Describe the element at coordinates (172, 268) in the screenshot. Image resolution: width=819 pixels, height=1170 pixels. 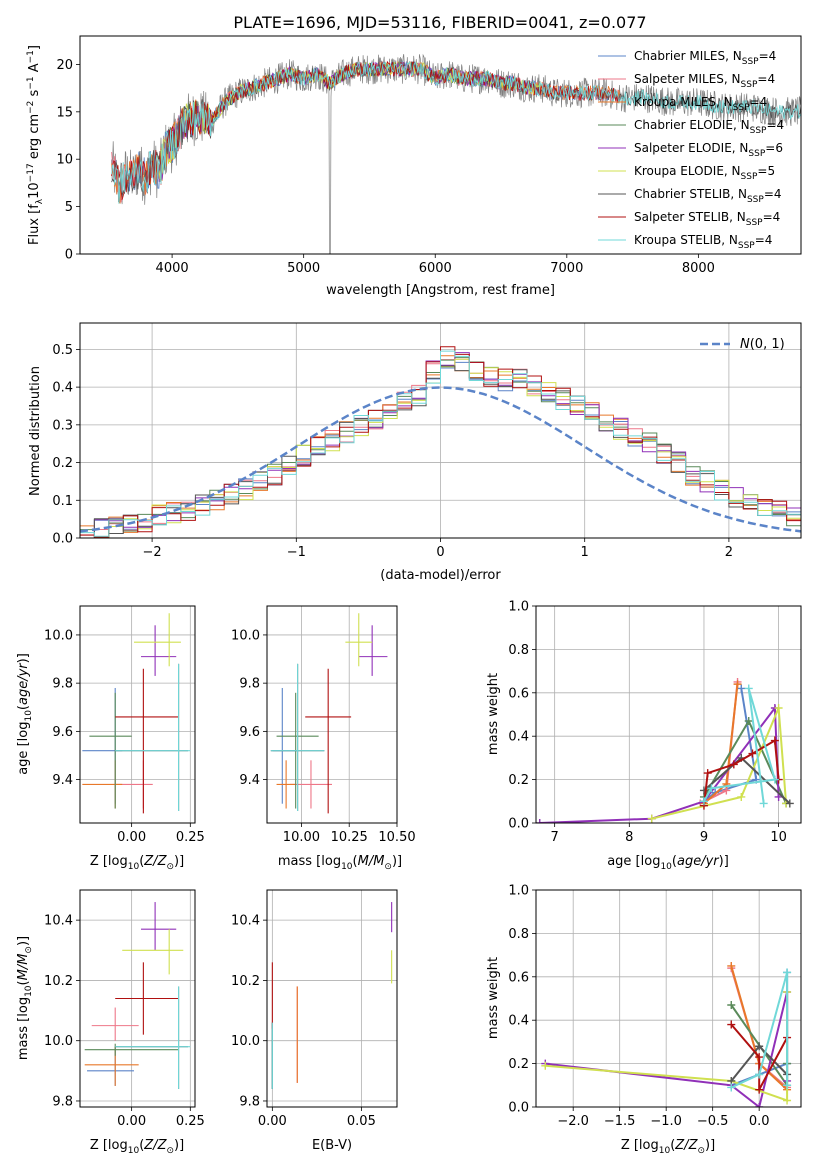
I see `x-tick-label: 4000` at that location.